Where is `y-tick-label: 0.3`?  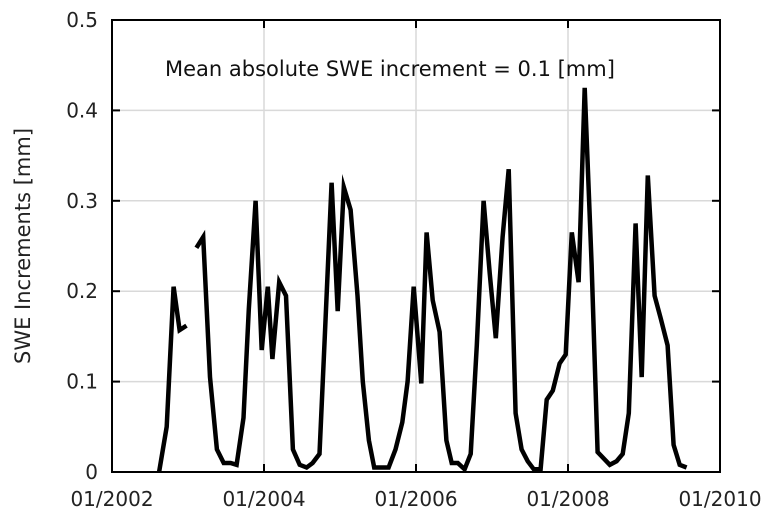 y-tick-label: 0.3 is located at coordinates (82, 201).